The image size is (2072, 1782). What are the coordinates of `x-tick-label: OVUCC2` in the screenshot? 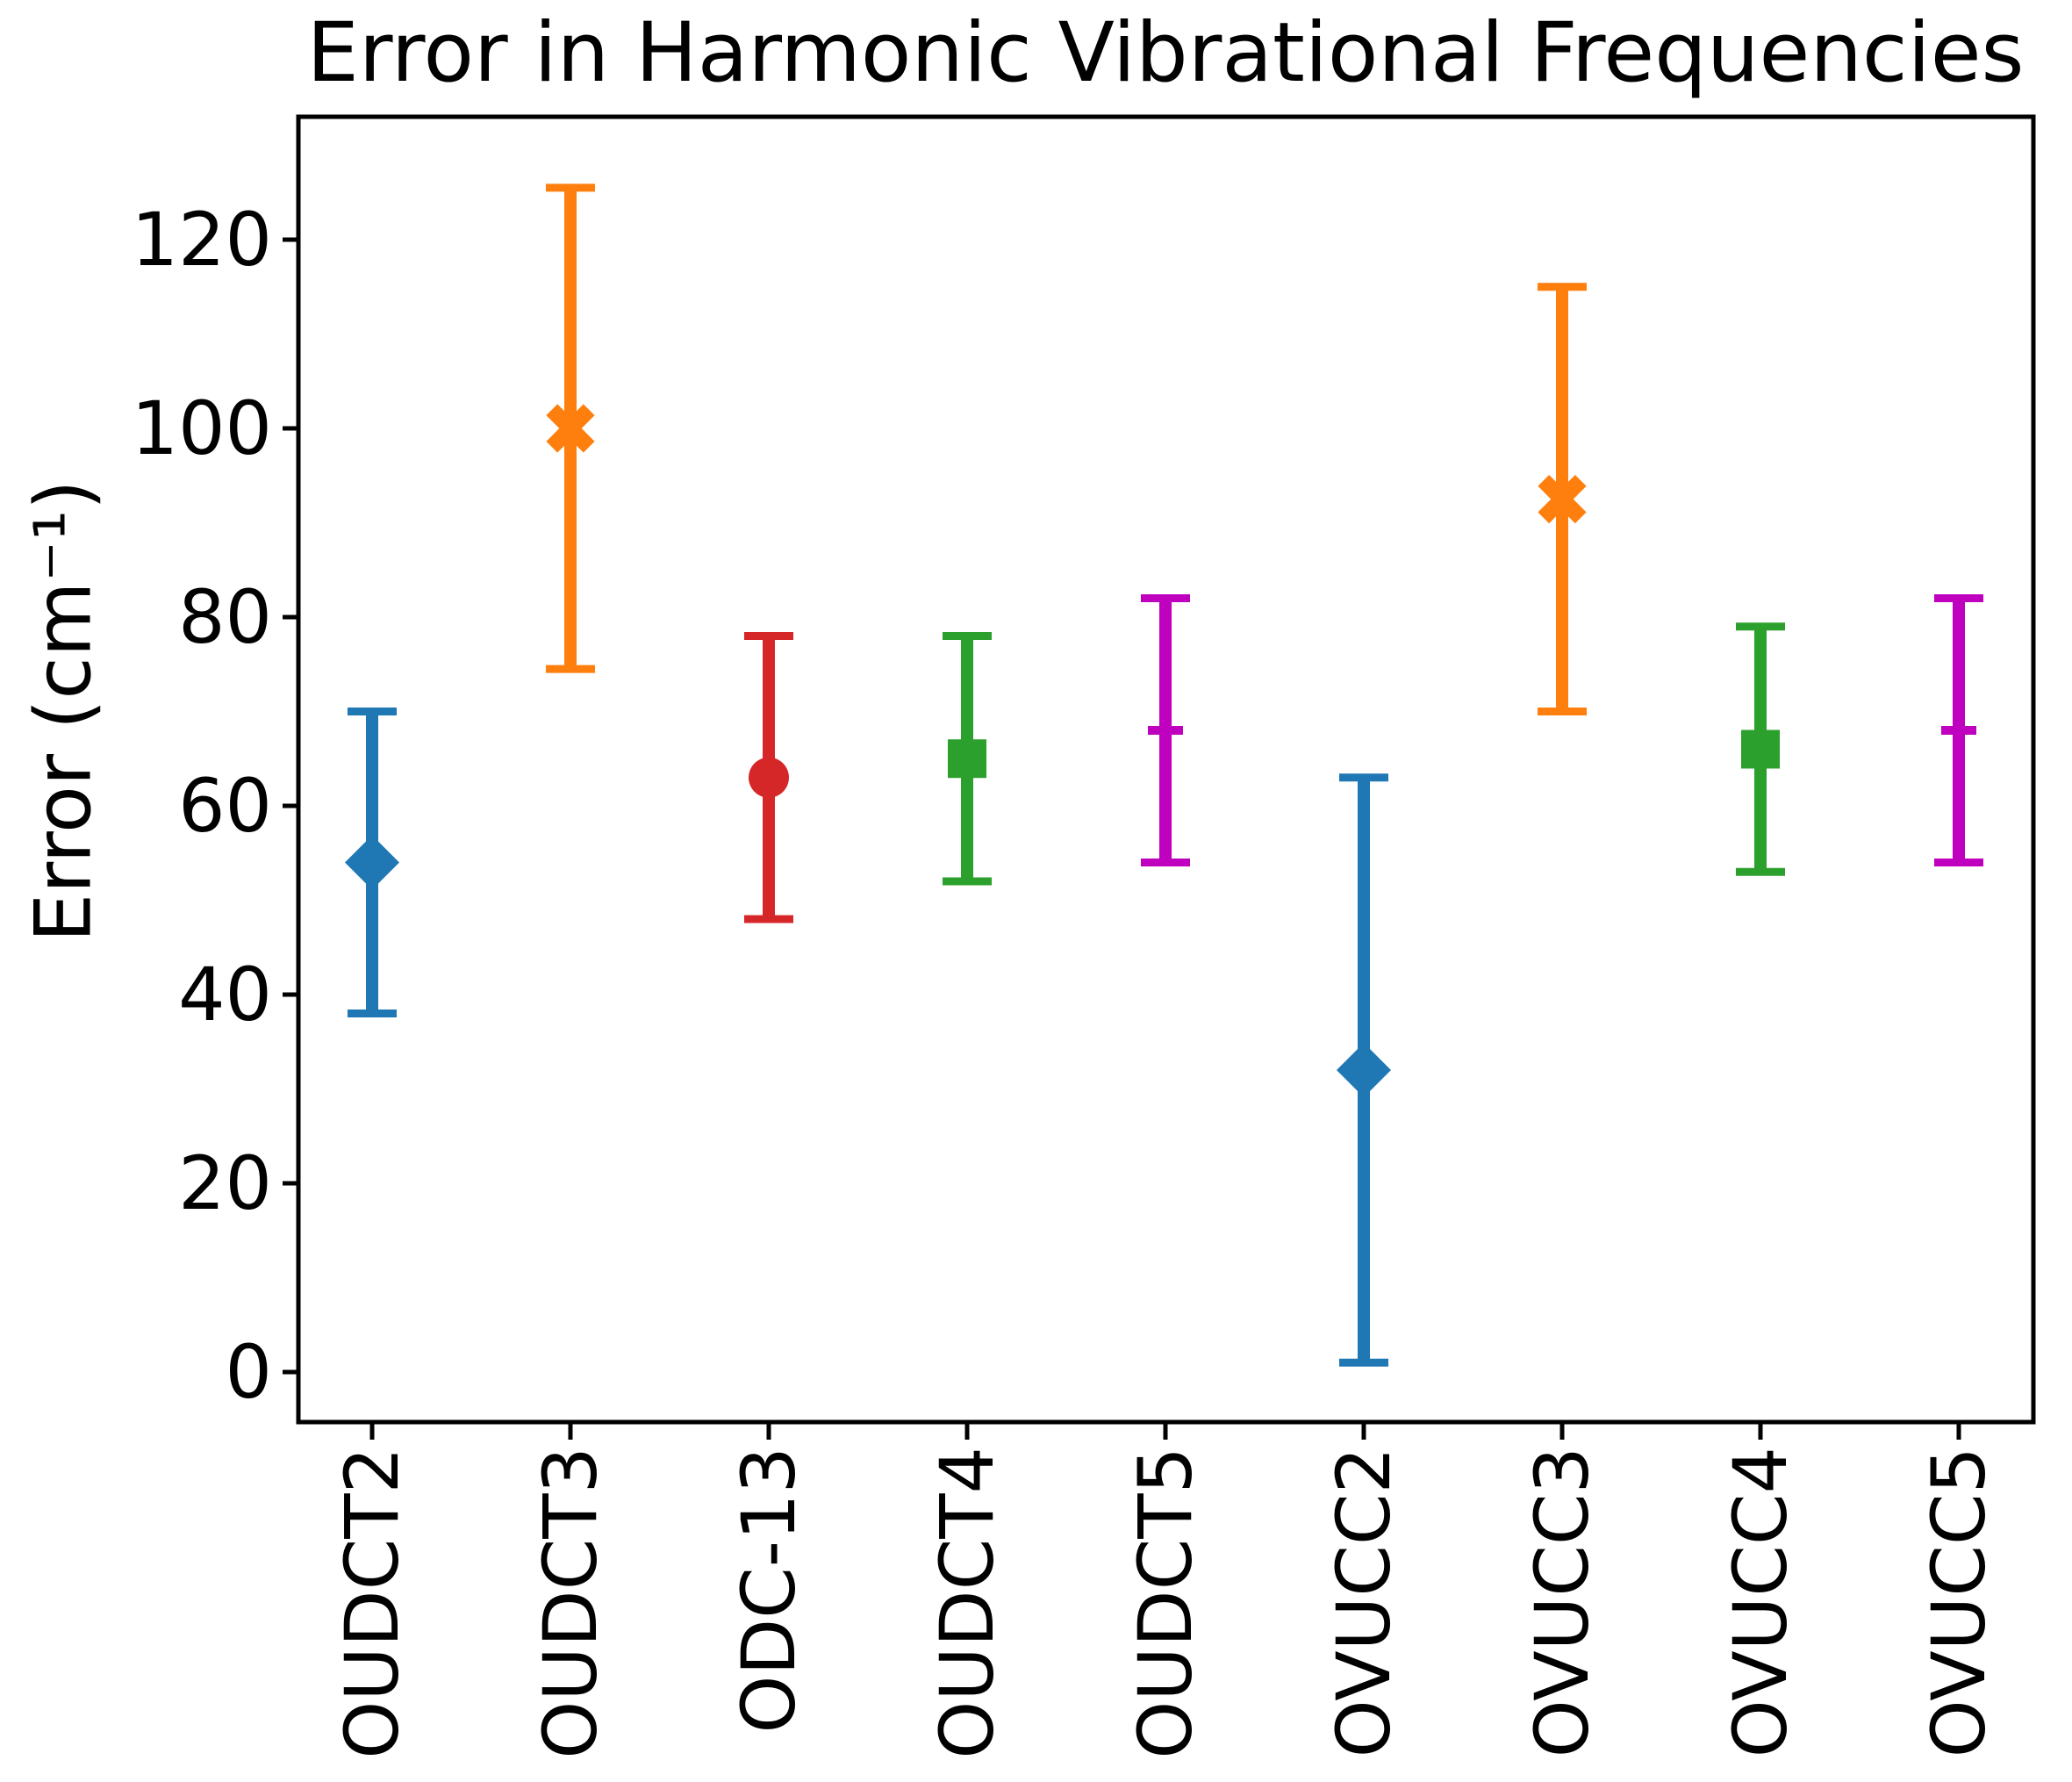 It's located at (1364, 1602).